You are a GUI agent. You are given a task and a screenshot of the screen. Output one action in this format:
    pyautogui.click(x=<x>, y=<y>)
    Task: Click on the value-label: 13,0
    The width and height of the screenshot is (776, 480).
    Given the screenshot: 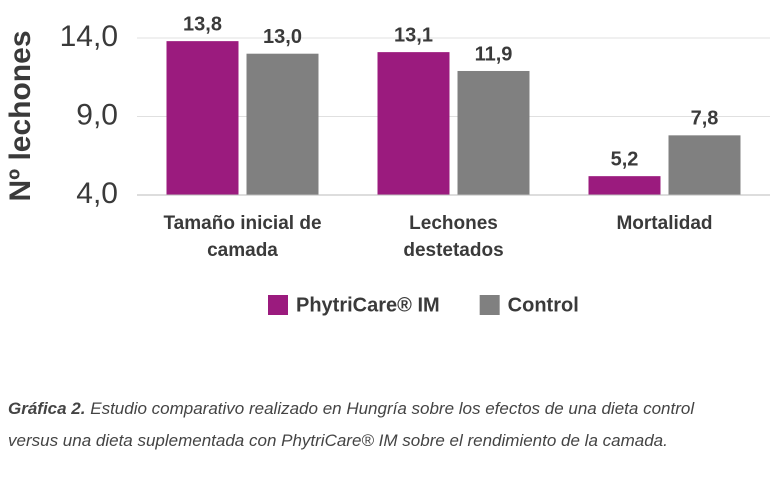 What is the action you would take?
    pyautogui.click(x=282, y=37)
    